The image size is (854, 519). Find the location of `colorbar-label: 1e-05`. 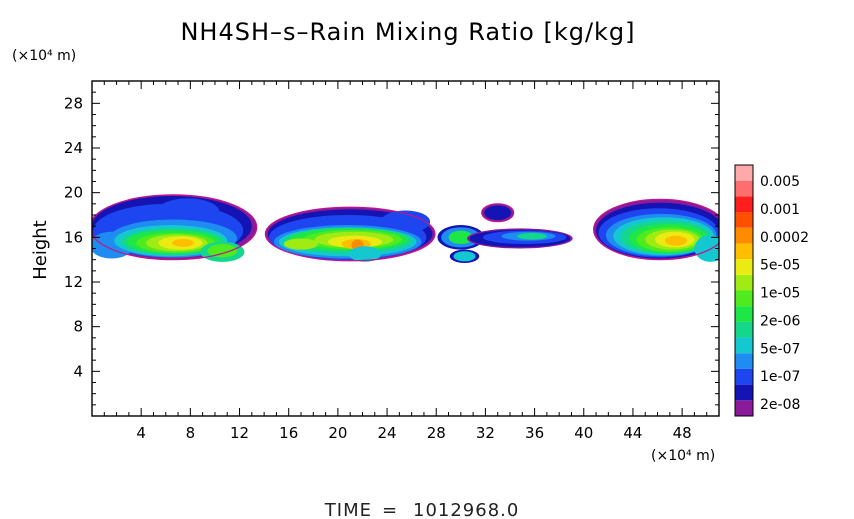

colorbar-label: 1e-05 is located at coordinates (780, 294).